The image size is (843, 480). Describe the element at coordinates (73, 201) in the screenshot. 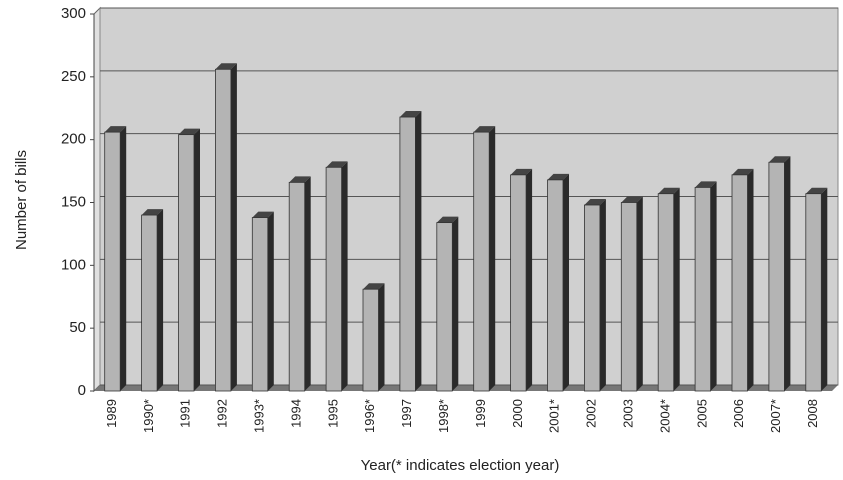

I see `y-tick-label: 150` at that location.